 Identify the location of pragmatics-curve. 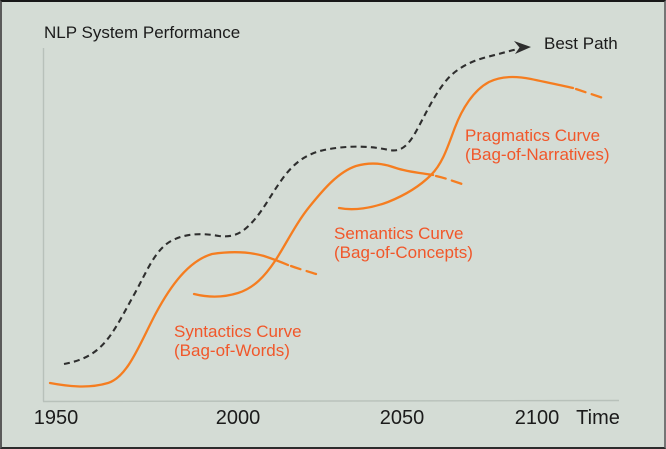
(456, 143).